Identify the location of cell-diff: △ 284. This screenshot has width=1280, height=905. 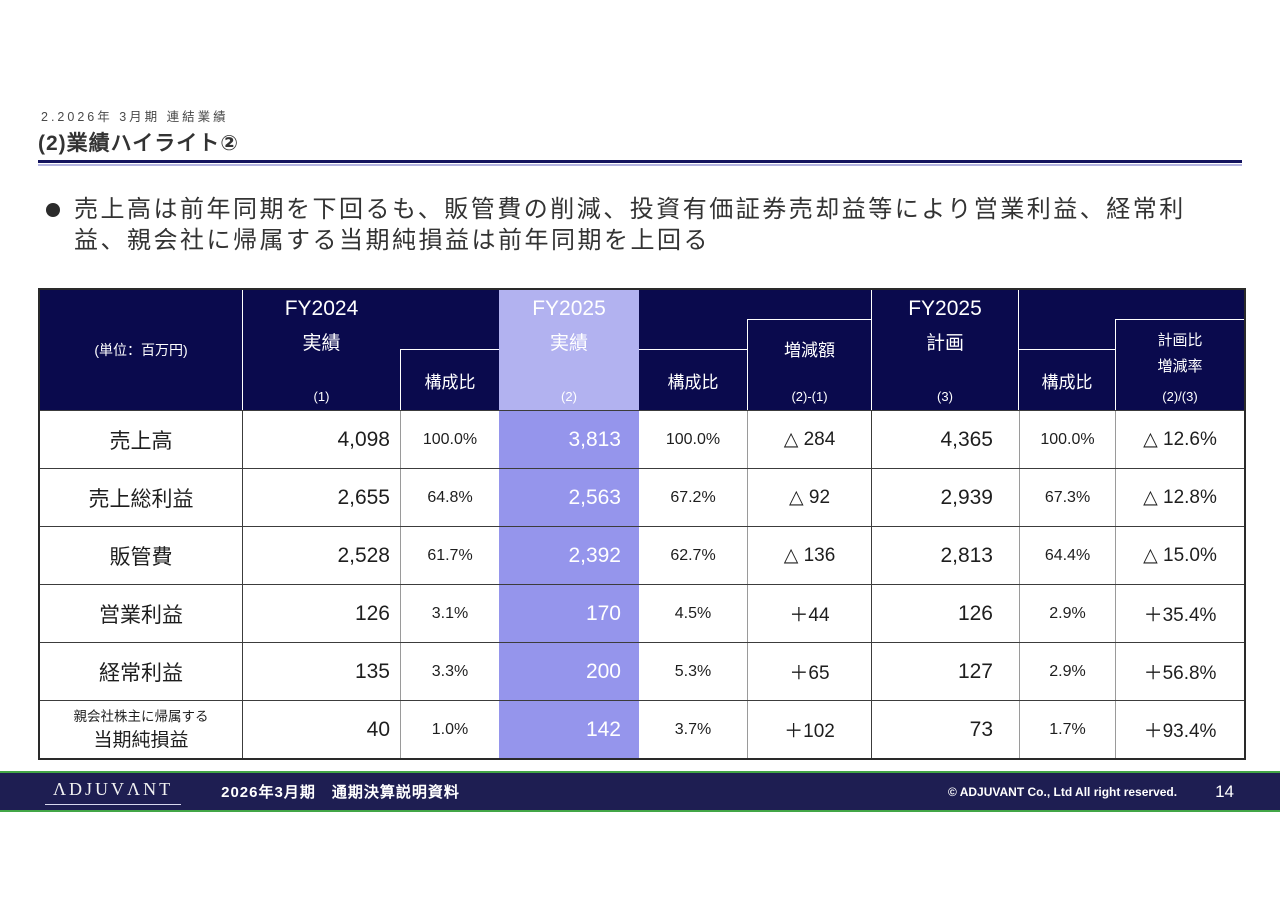
(809, 439).